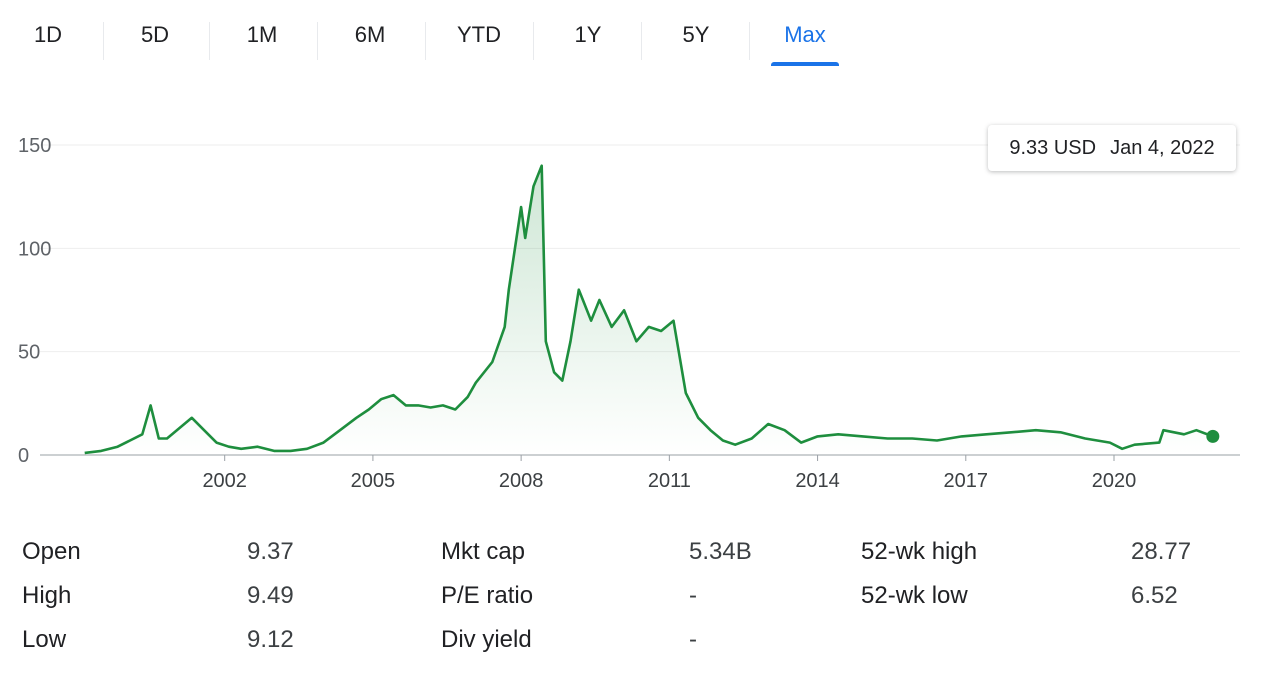 The image size is (1280, 676). Describe the element at coordinates (483, 551) in the screenshot. I see `stat-mktcap-label: Mkt cap` at that location.